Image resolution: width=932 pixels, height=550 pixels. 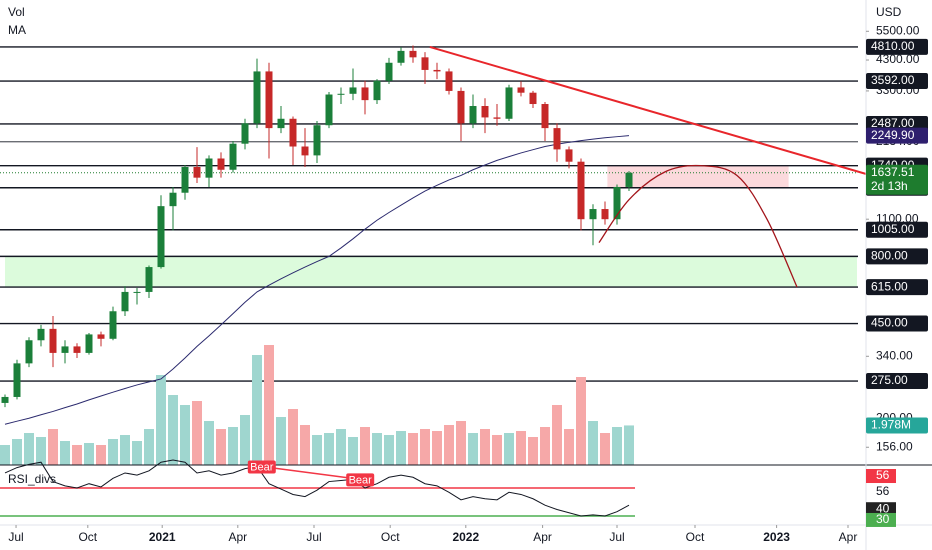 I want to click on y-tick-label: 4300.00, so click(x=898, y=59).